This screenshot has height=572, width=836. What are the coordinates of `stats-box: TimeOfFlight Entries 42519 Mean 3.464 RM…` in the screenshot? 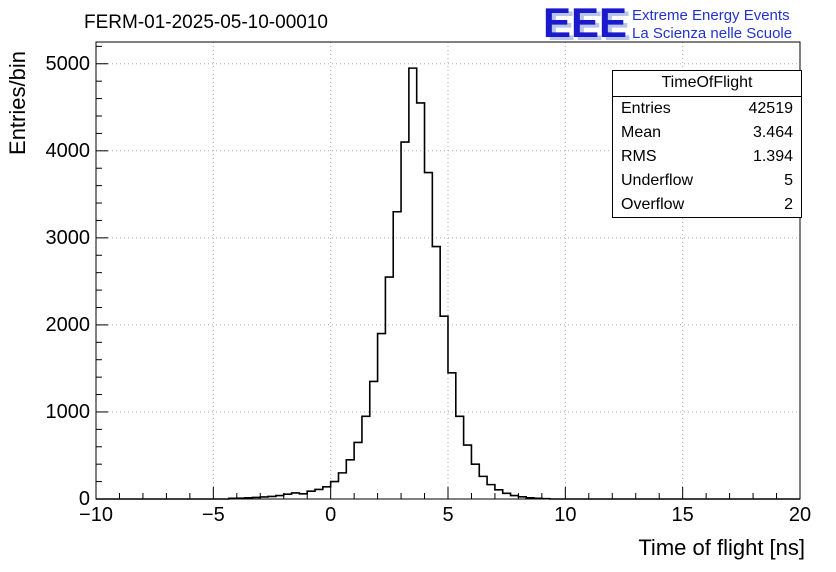 It's located at (707, 144).